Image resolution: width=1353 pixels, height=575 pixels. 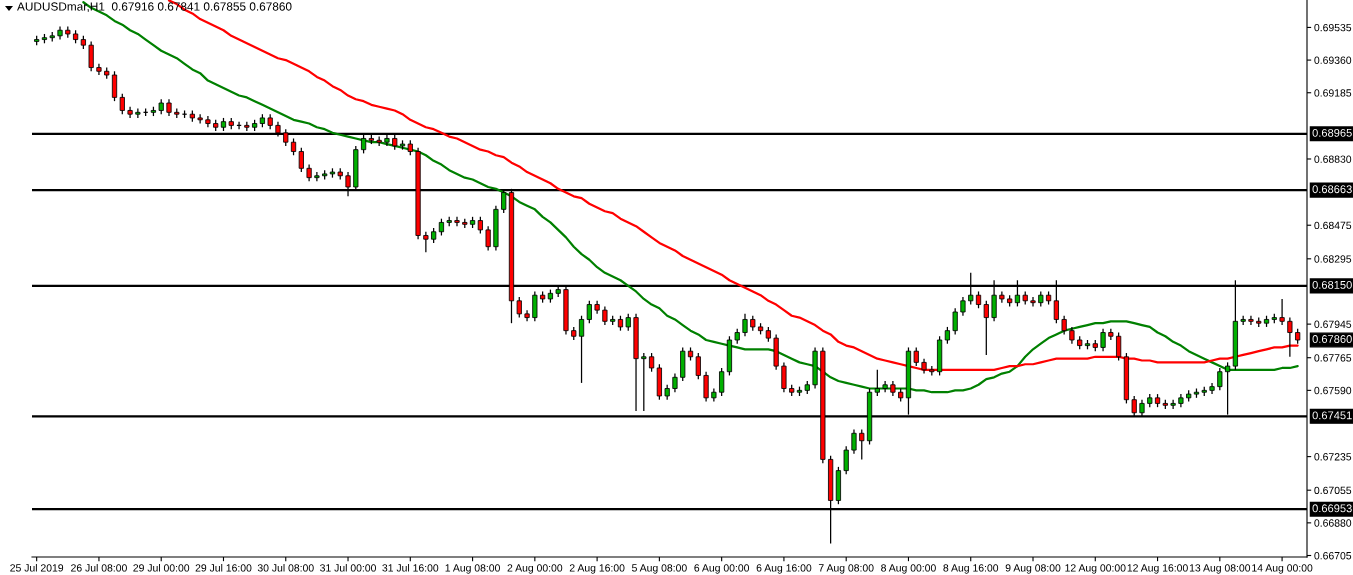 What do you see at coordinates (659, 569) in the screenshot?
I see `x-tick-label: 5 Aug 08:00` at bounding box center [659, 569].